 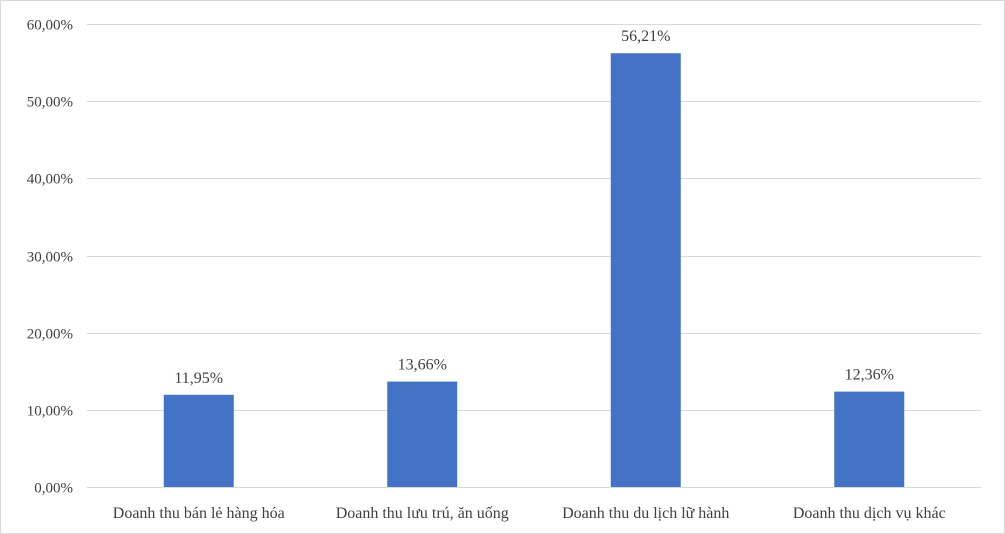 What do you see at coordinates (50, 180) in the screenshot?
I see `y-tick-label: 40,00%` at bounding box center [50, 180].